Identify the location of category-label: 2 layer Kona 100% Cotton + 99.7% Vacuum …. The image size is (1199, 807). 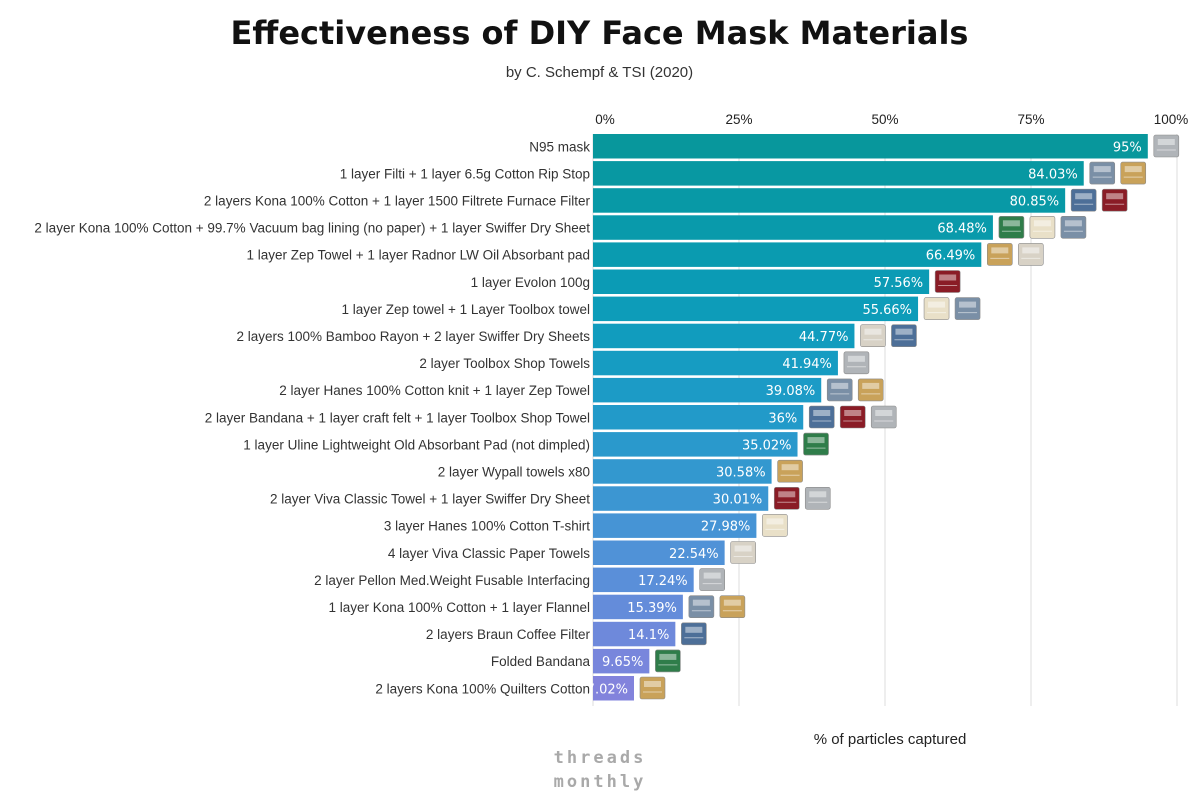
(312, 228).